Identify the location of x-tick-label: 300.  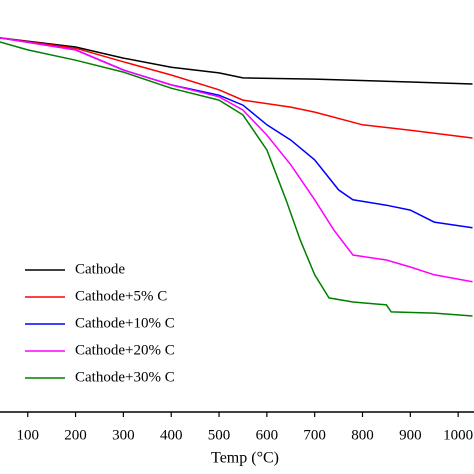
(123, 435).